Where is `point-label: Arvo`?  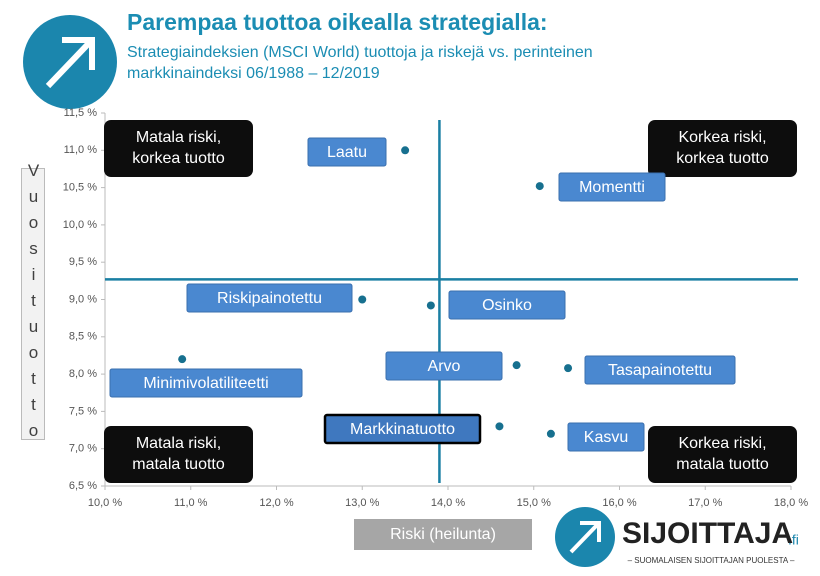
point-label: Arvo is located at coordinates (444, 366).